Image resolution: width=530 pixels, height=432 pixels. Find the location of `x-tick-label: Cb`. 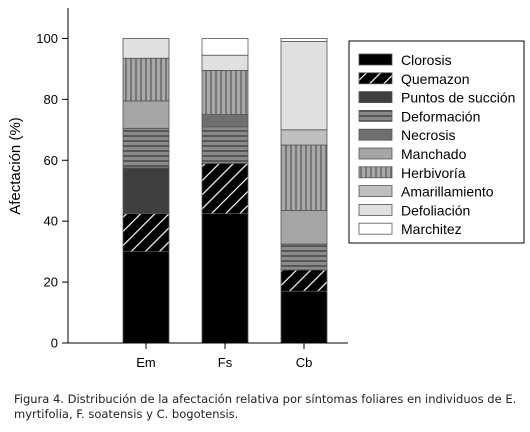

x-tick-label: Cb is located at coordinates (304, 362).